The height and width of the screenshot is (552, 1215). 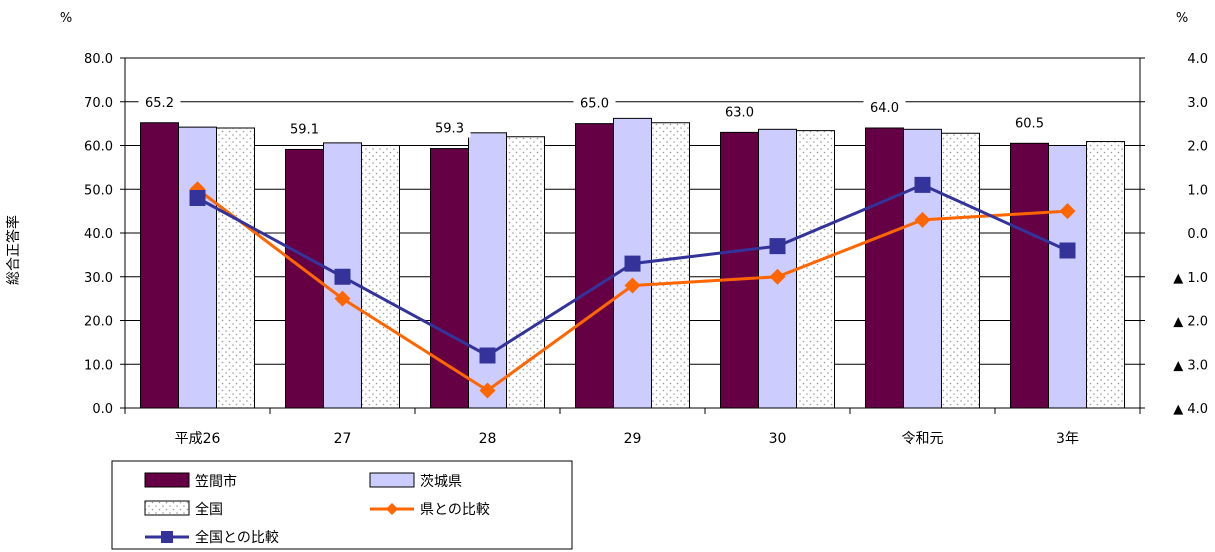 I want to click on data-label: 59.3, so click(x=449, y=129).